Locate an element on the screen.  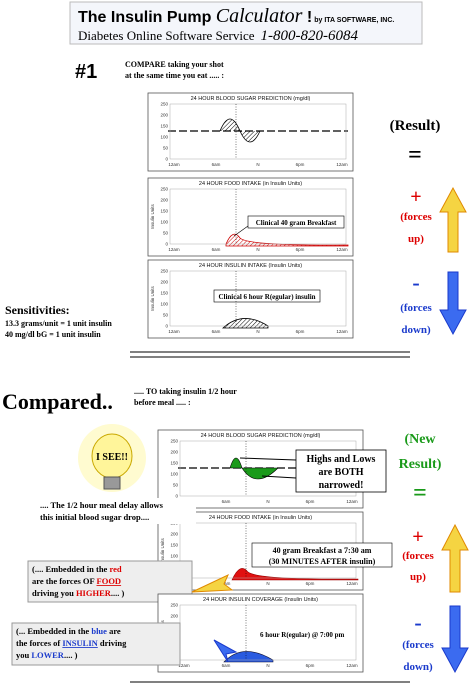
arrow-up is located at coordinates (453, 219).